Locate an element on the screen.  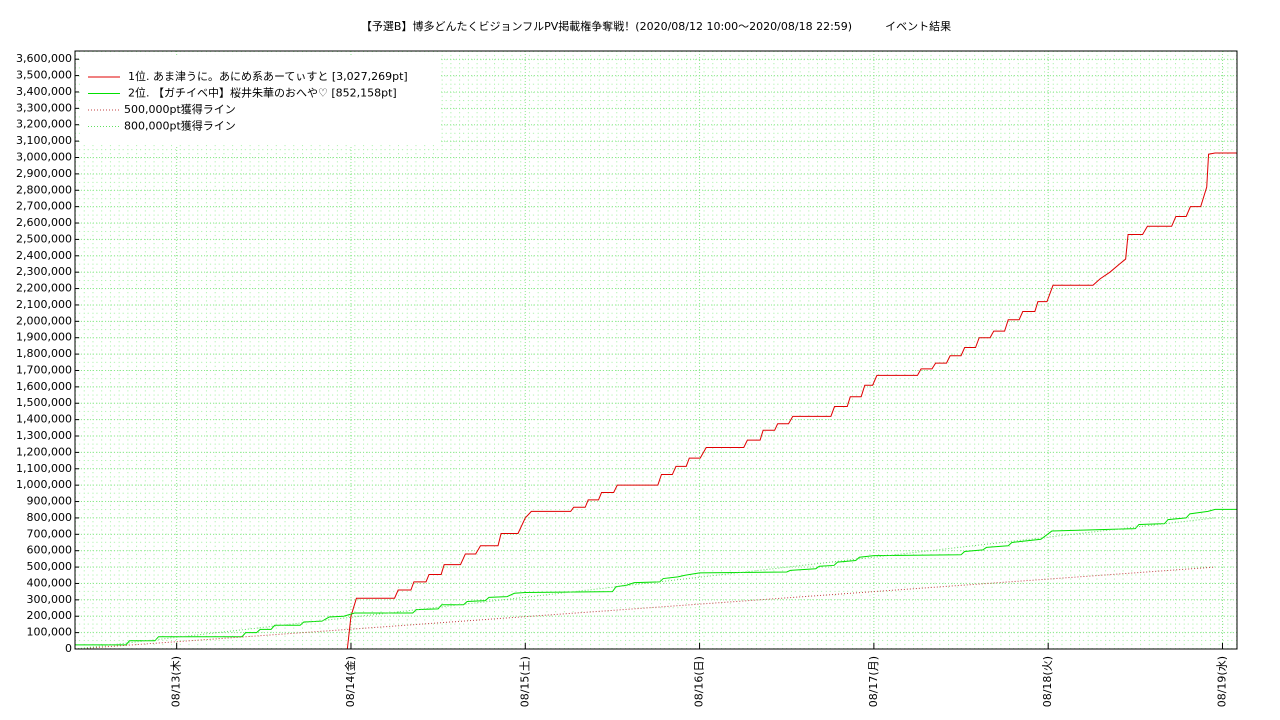
y-tick-label: 2,300,000 is located at coordinates (44, 271).